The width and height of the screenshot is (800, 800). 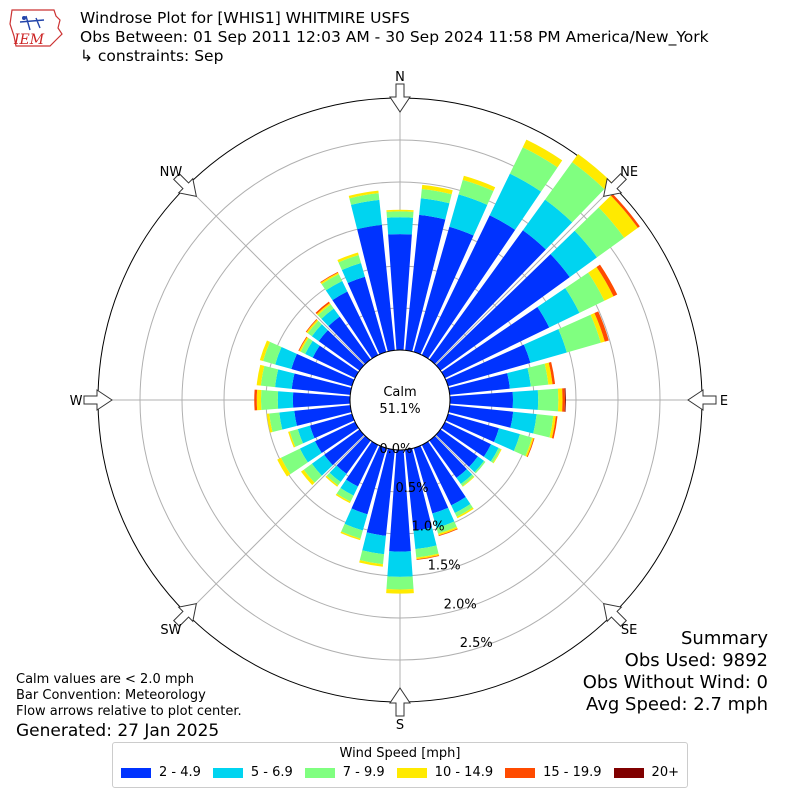 What do you see at coordinates (629, 630) in the screenshot?
I see `direction-label: SE` at bounding box center [629, 630].